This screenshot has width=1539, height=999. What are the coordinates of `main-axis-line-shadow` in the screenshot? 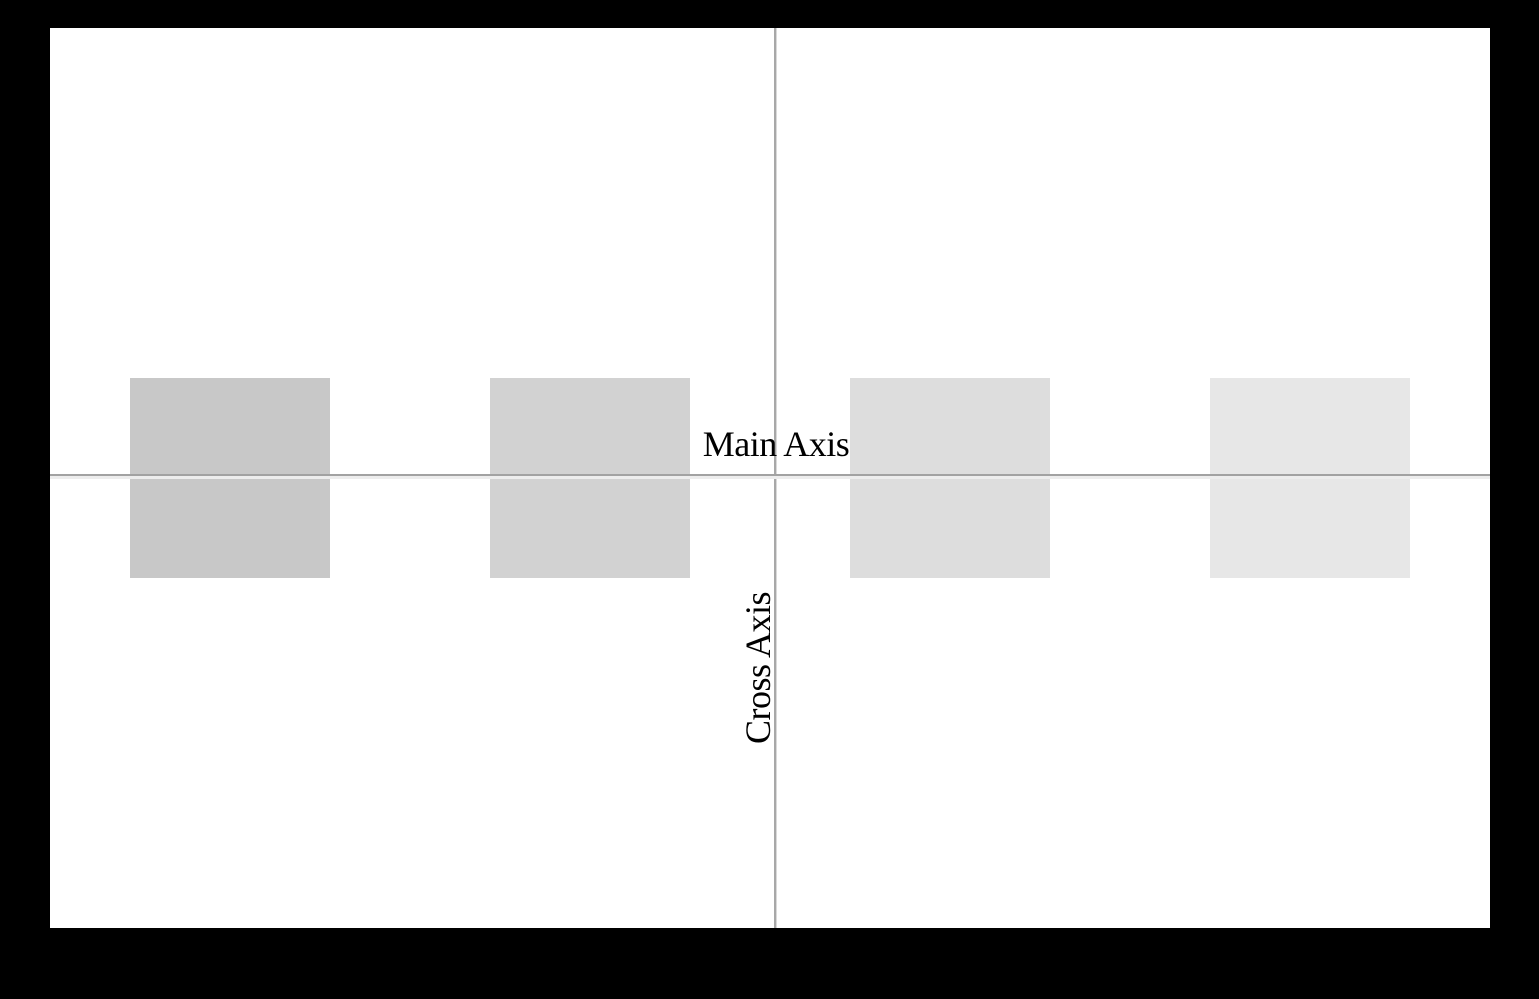 It's located at (770, 477).